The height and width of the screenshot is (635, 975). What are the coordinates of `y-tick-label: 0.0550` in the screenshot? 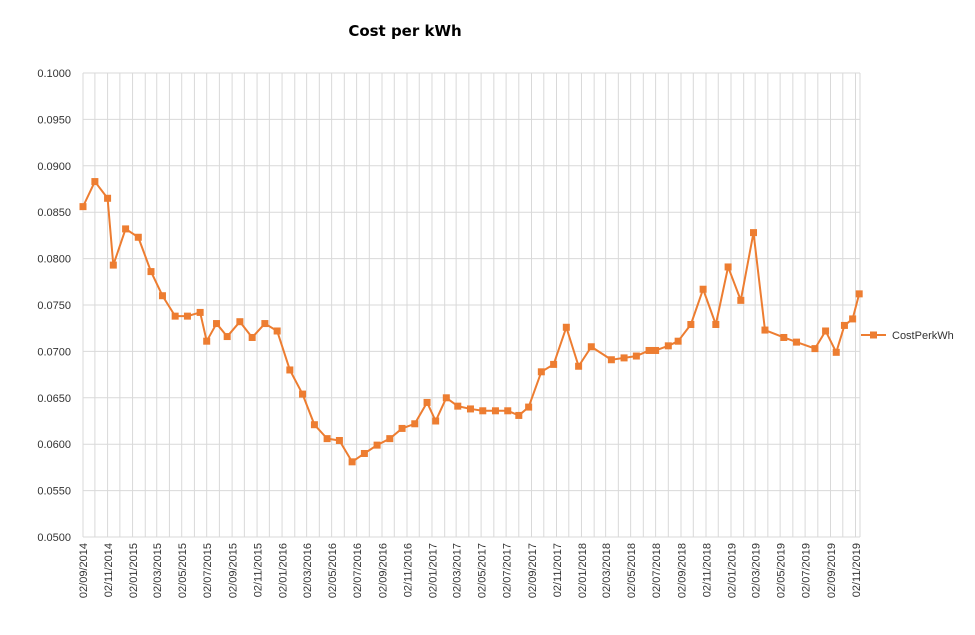 It's located at (54, 492).